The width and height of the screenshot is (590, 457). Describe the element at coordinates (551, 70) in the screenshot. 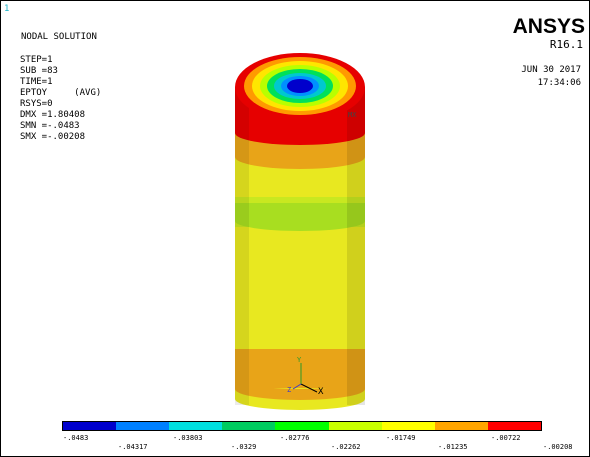

I see `plot-date: JUN 30 2017` at that location.